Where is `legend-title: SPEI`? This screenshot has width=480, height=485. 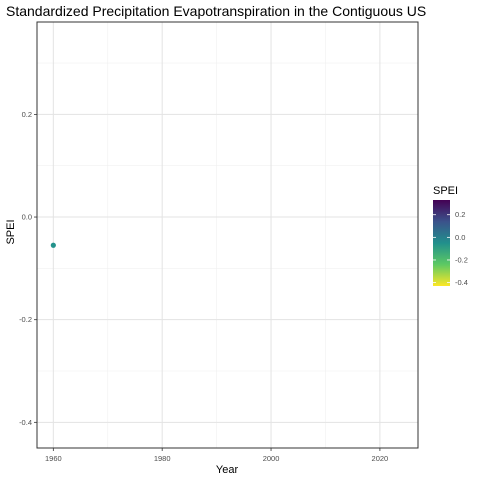 legend-title: SPEI is located at coordinates (445, 191).